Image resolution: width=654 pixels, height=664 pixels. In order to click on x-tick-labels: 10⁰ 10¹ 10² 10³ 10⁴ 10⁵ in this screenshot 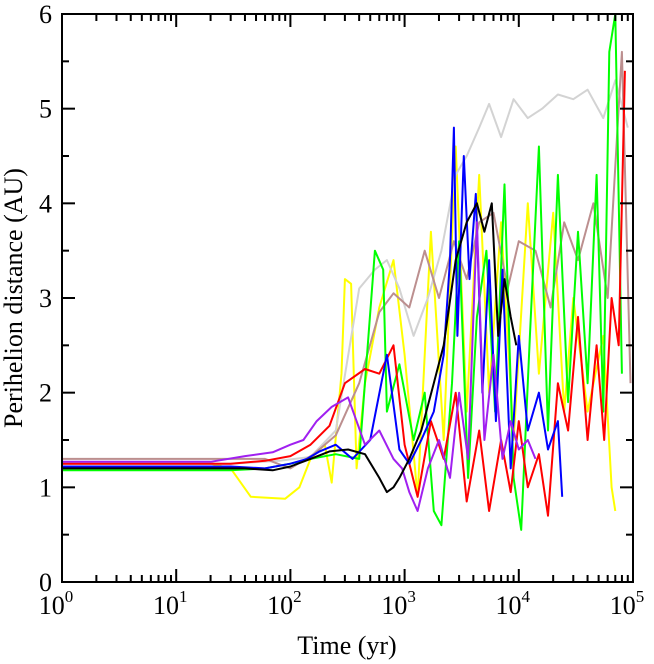, I will do `click(342, 603)`.